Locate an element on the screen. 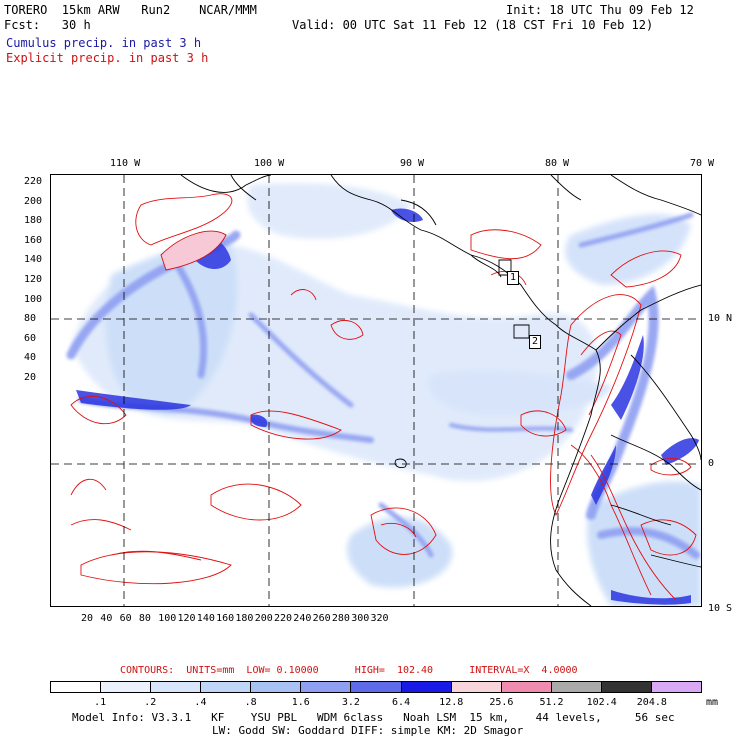 The width and height of the screenshot is (740, 740). model-title: TORERO 15km ARW Run2 NCAR/MMM is located at coordinates (130, 10).